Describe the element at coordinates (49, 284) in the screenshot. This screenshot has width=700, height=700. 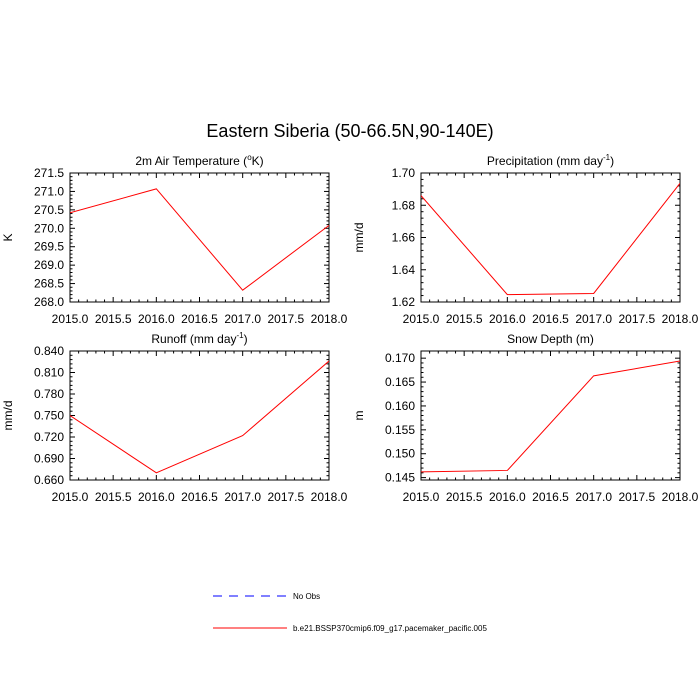
I see `y-tick-label: 268.5` at that location.